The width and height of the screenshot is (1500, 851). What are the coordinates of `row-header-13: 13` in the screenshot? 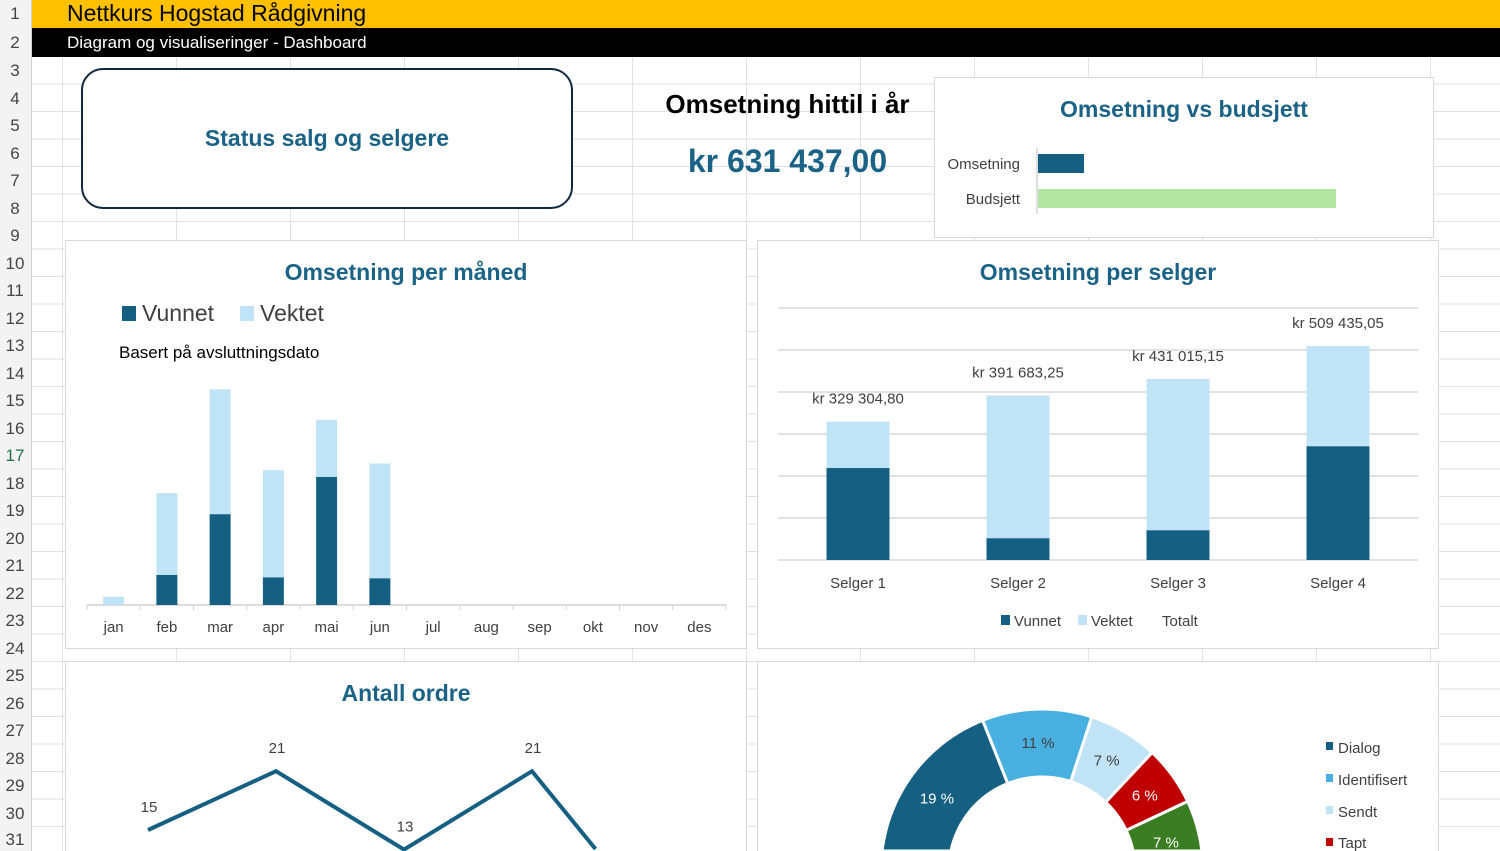 It's located at (15, 345).